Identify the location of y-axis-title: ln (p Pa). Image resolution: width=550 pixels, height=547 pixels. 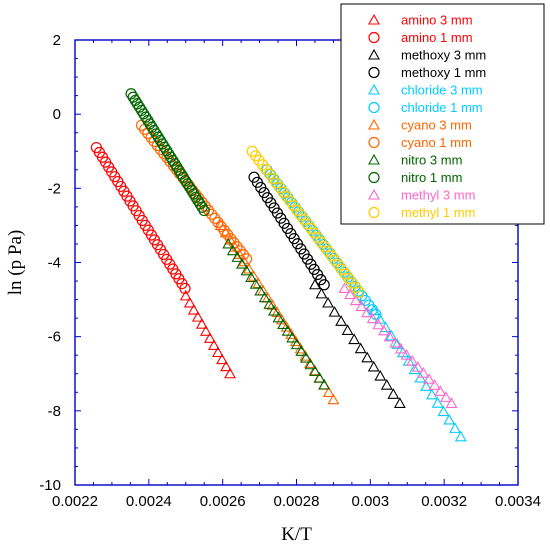
(15, 262).